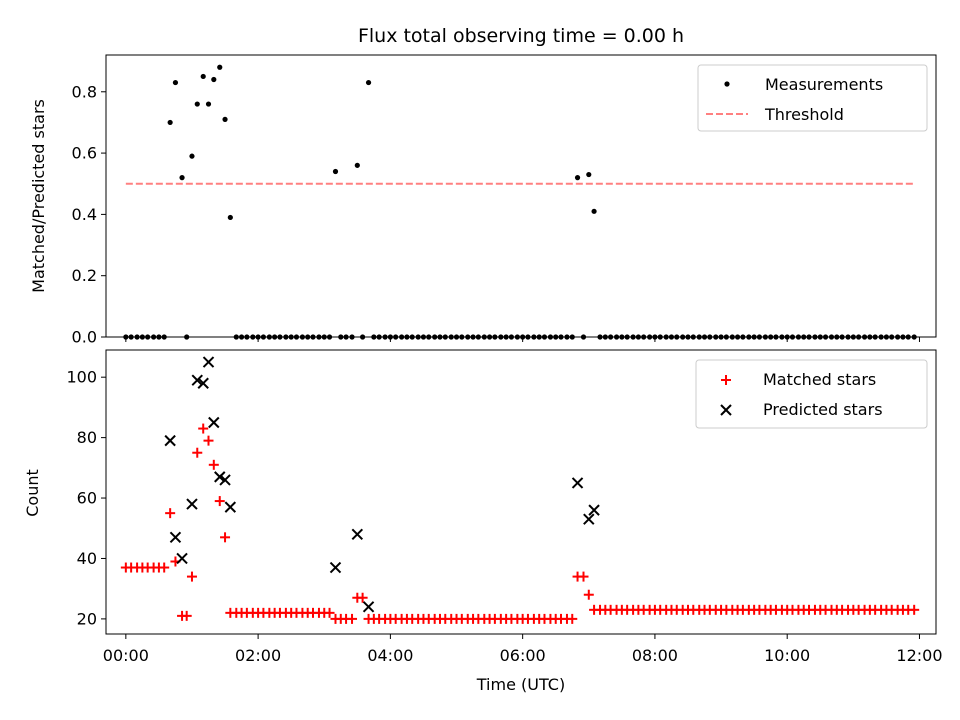  Describe the element at coordinates (126, 655) in the screenshot. I see `bottom-x-tick-label: 00:00` at that location.